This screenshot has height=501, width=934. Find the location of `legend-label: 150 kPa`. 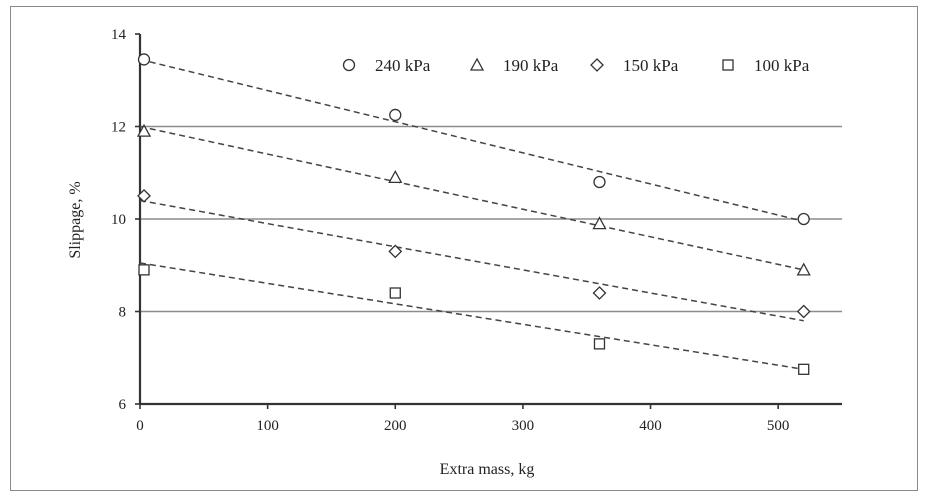

legend-label: 150 kPa is located at coordinates (651, 65).